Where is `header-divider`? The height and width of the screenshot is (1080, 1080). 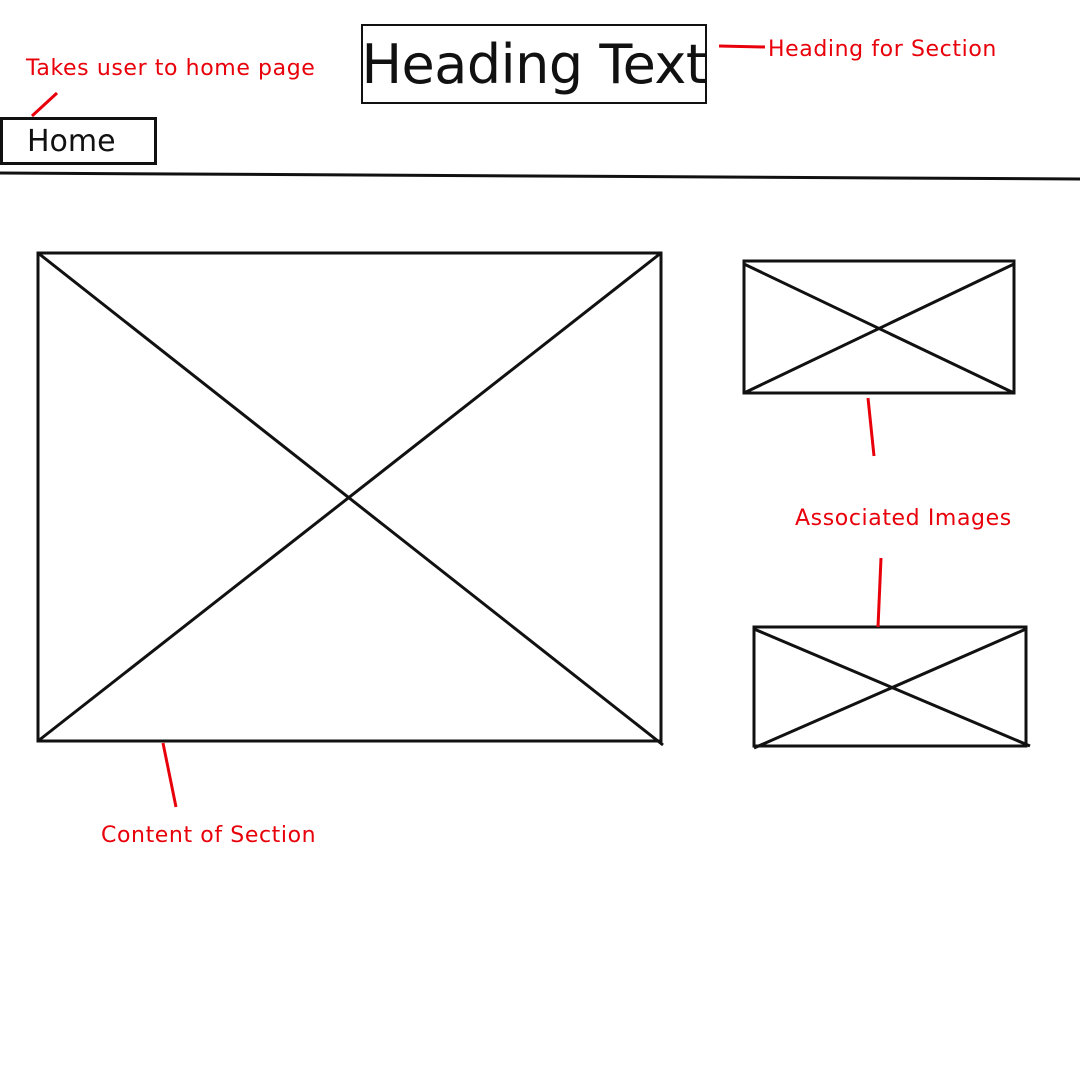 header-divider is located at coordinates (540, 176).